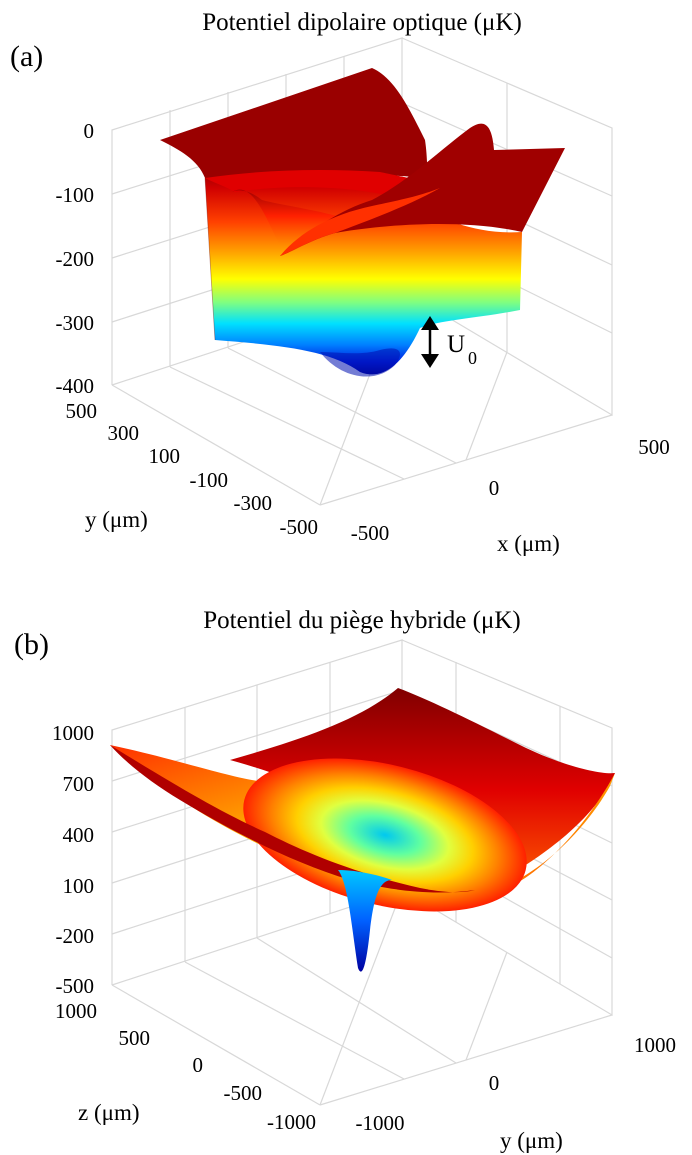 The image size is (692, 1155). I want to click on panel-a-z-ticks: 0 -100 -200 -300 -400, so click(75, 258).